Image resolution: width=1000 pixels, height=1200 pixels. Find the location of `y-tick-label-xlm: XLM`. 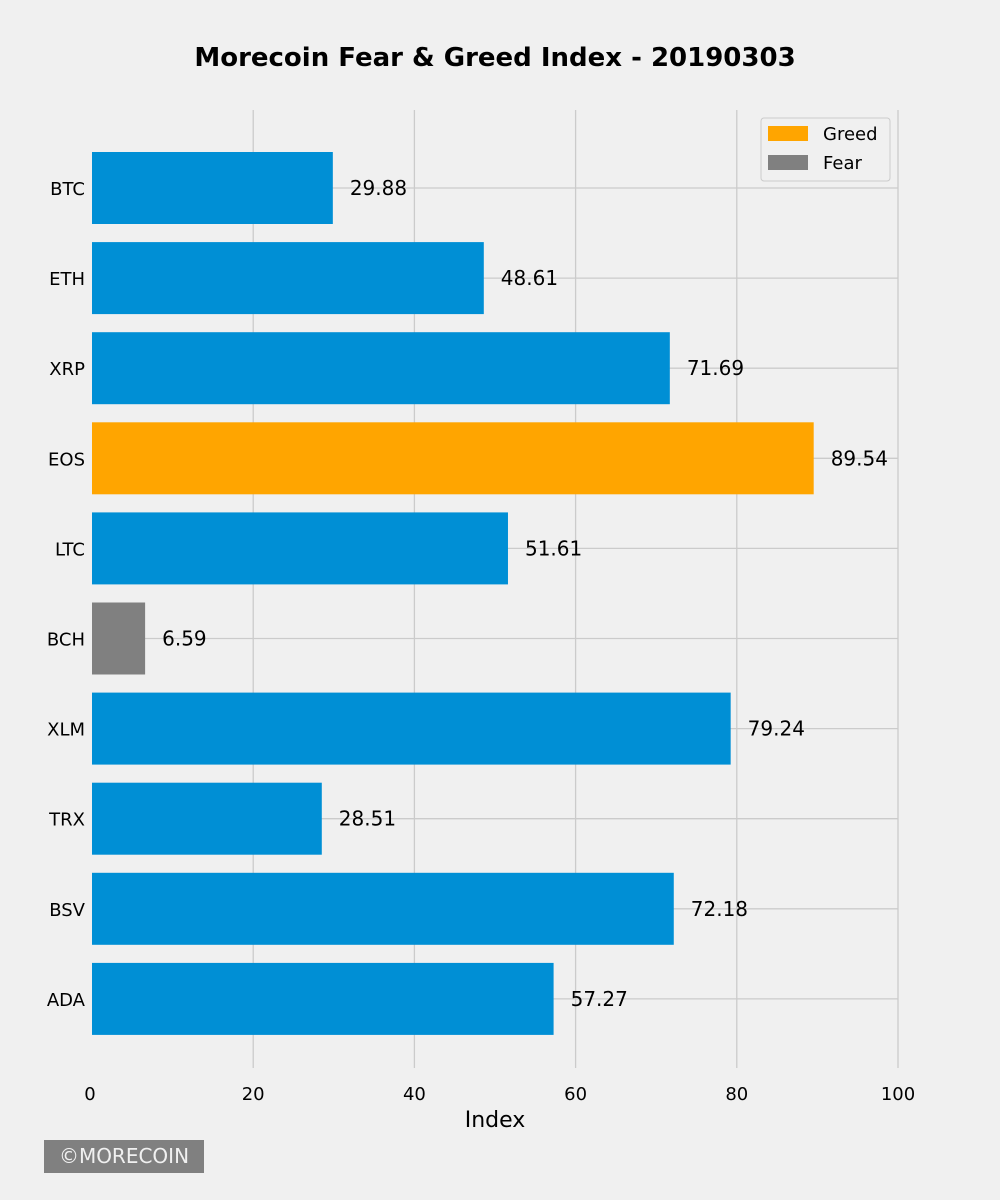

y-tick-label-xlm: XLM is located at coordinates (66, 730).